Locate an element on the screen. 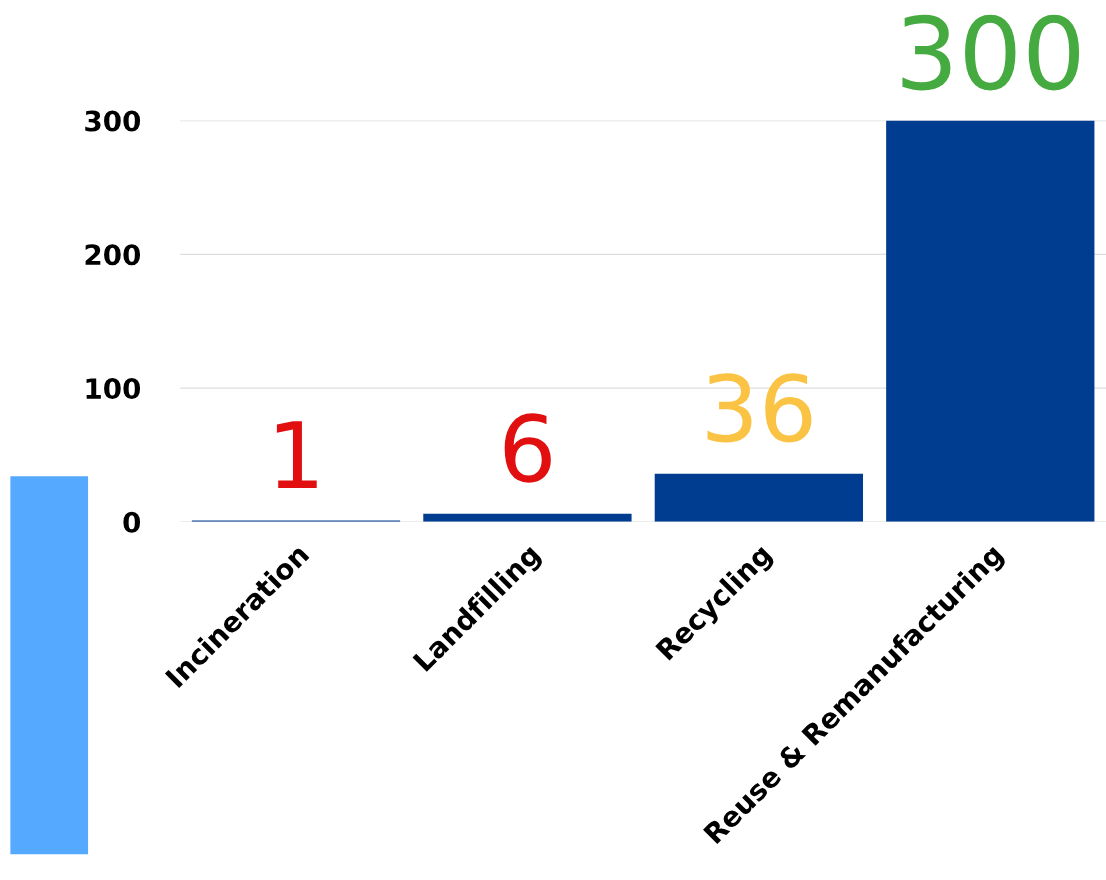  data-label: 1 is located at coordinates (296, 455).